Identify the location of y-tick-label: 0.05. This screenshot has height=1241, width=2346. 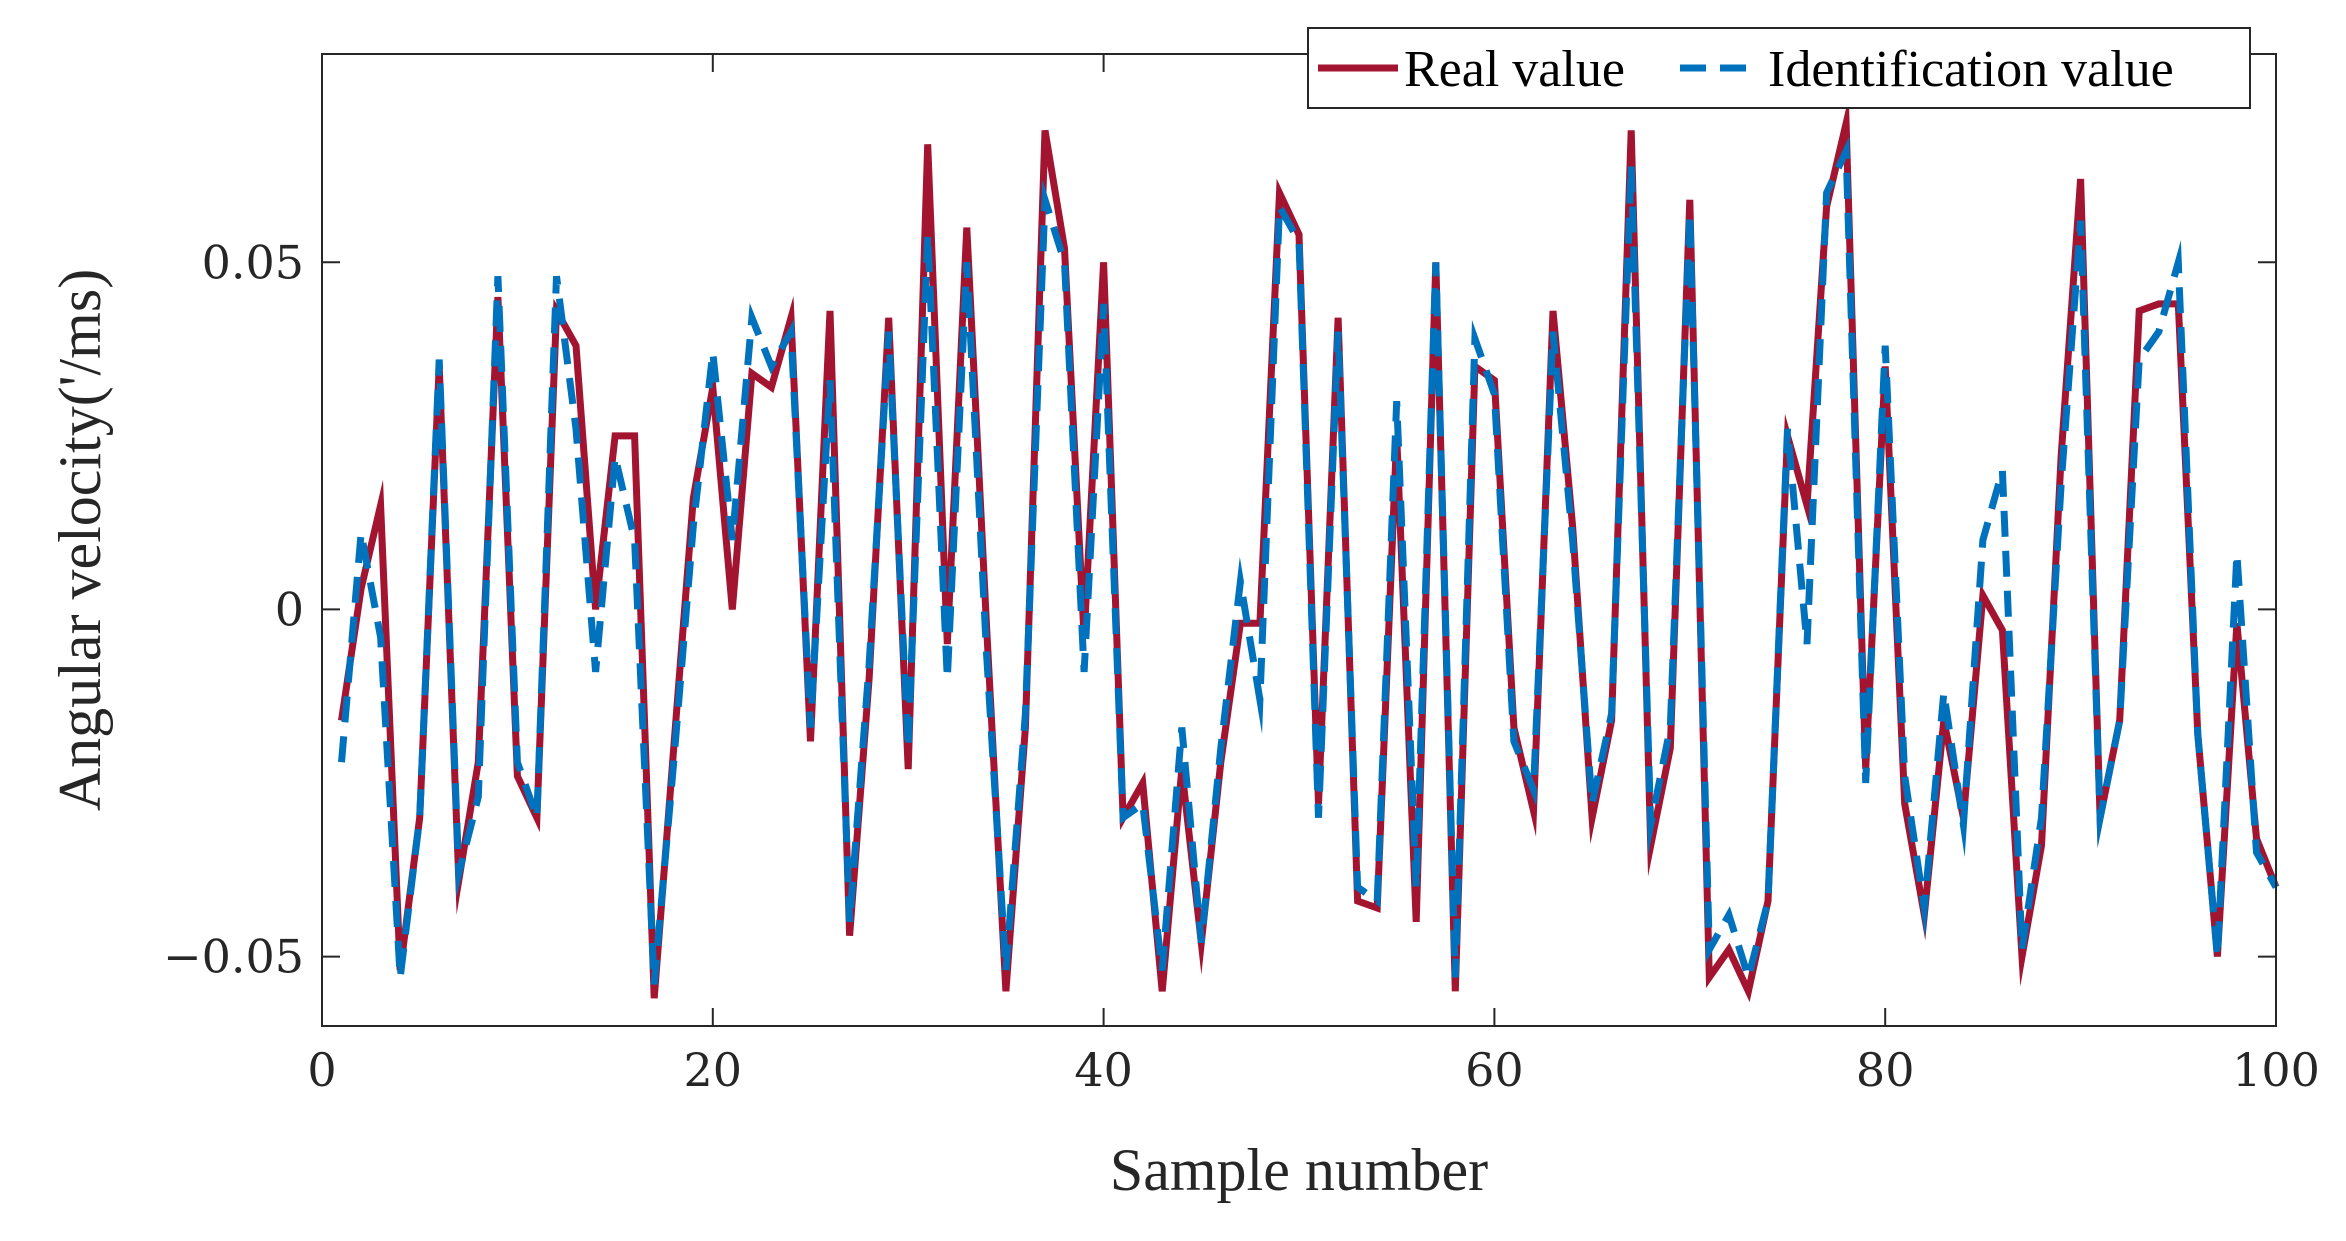
(253, 262).